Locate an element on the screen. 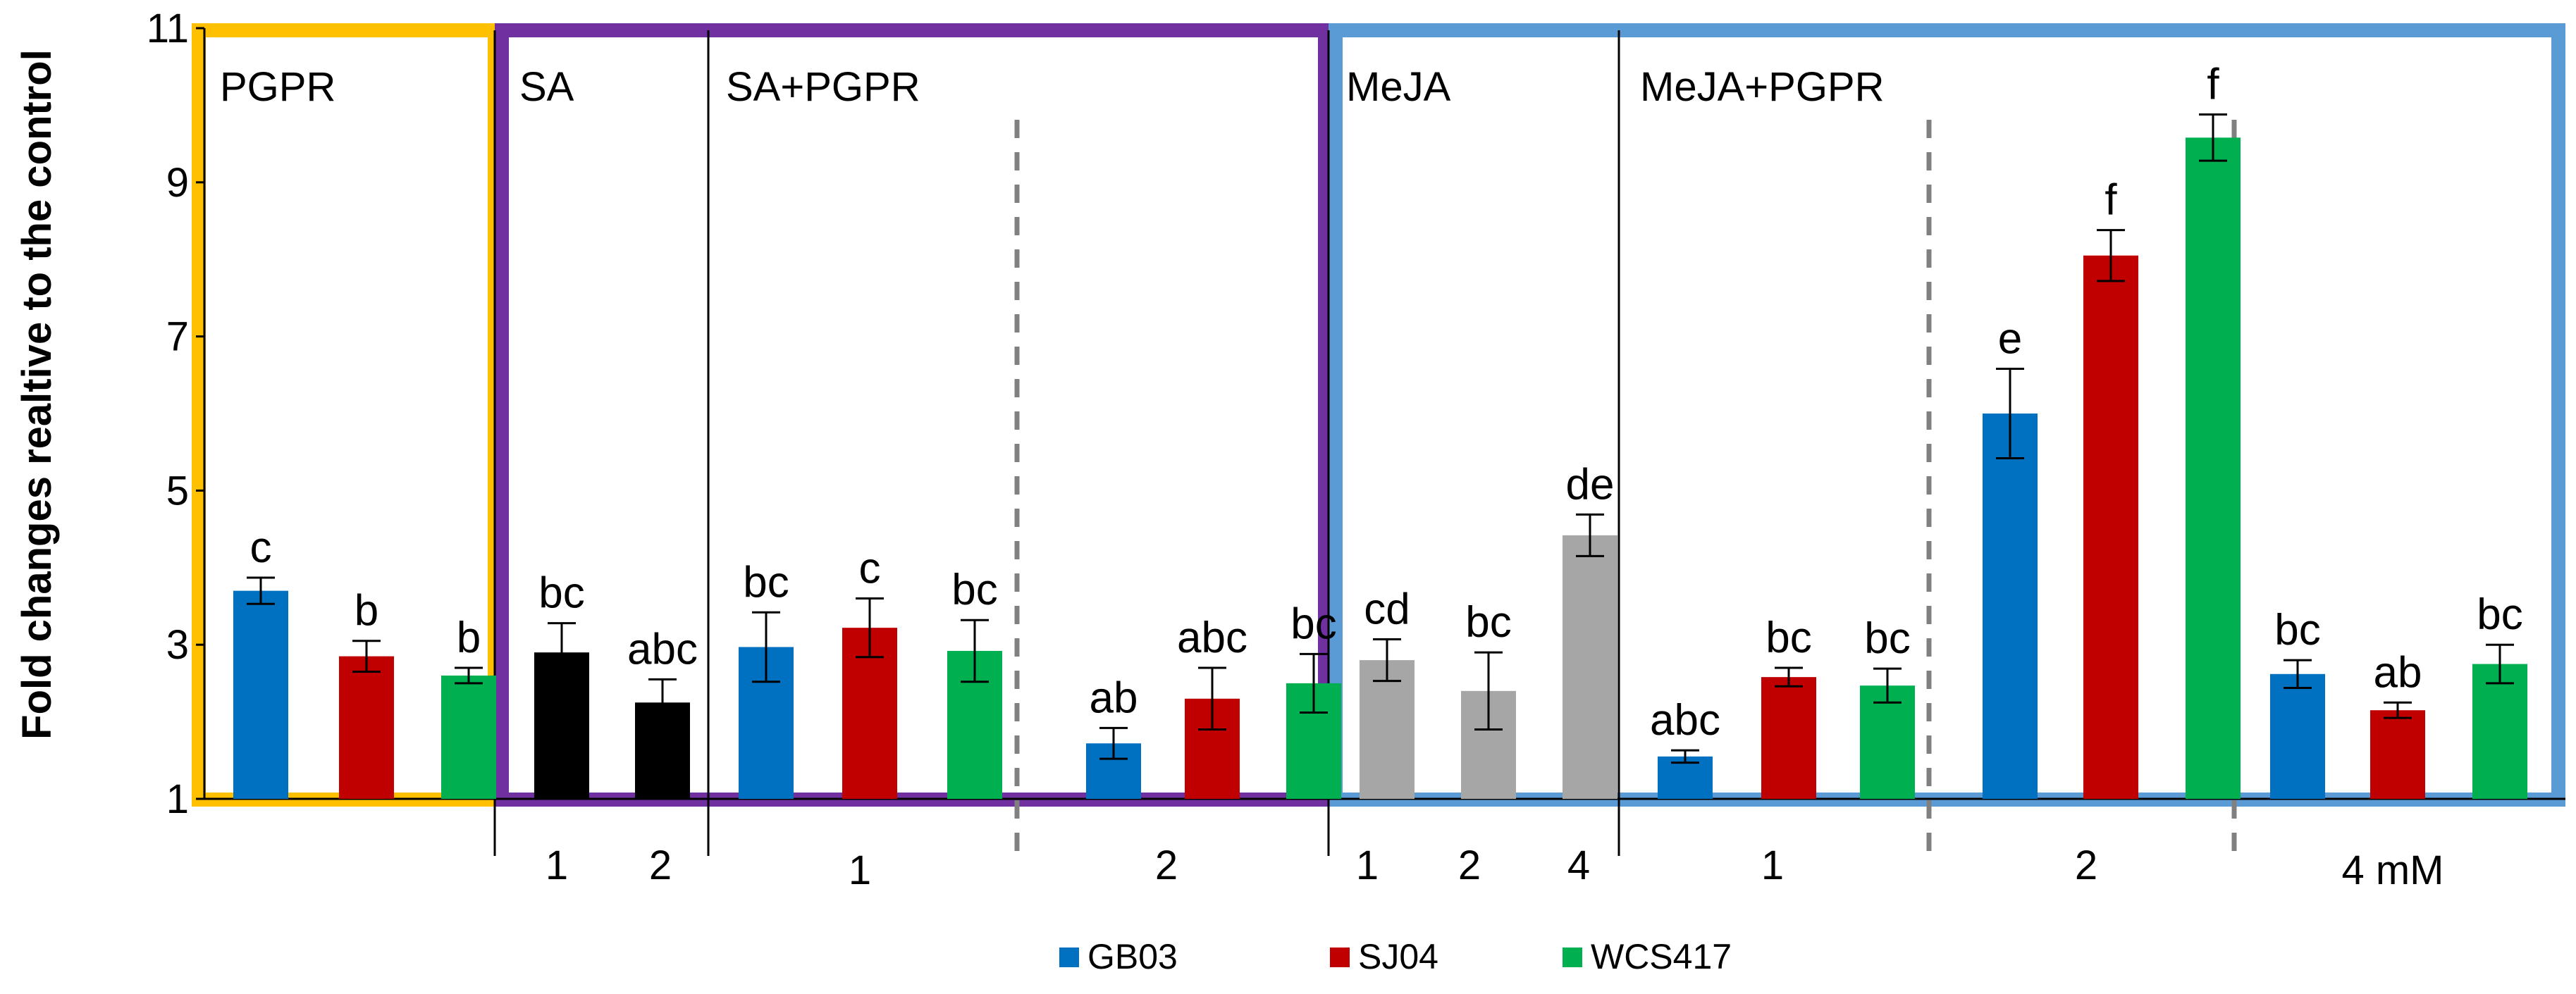 This screenshot has width=2576, height=994. legend: GB03 SJ04 WCS417 is located at coordinates (1395, 956).